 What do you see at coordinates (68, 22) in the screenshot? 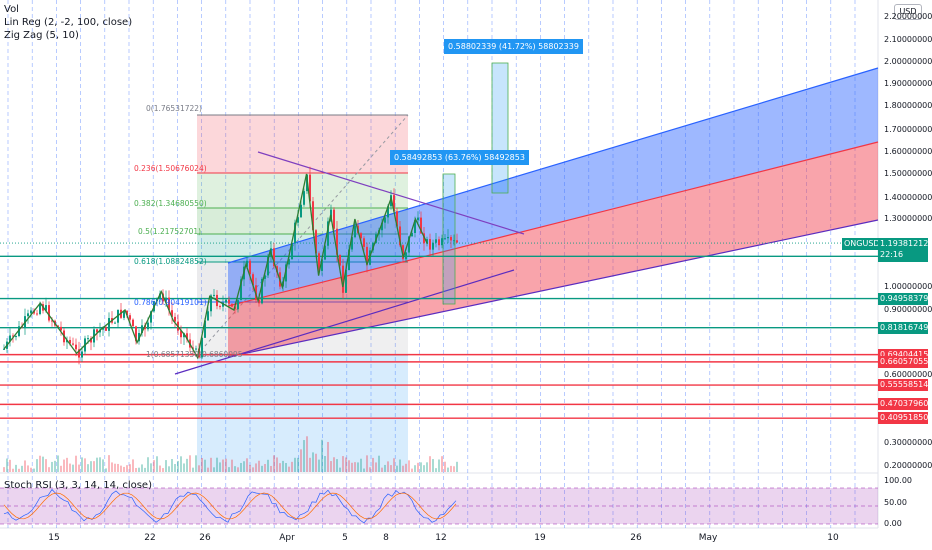
I see `legend-linreg: Lin Reg (2, -2, 100, close)` at bounding box center [68, 22].